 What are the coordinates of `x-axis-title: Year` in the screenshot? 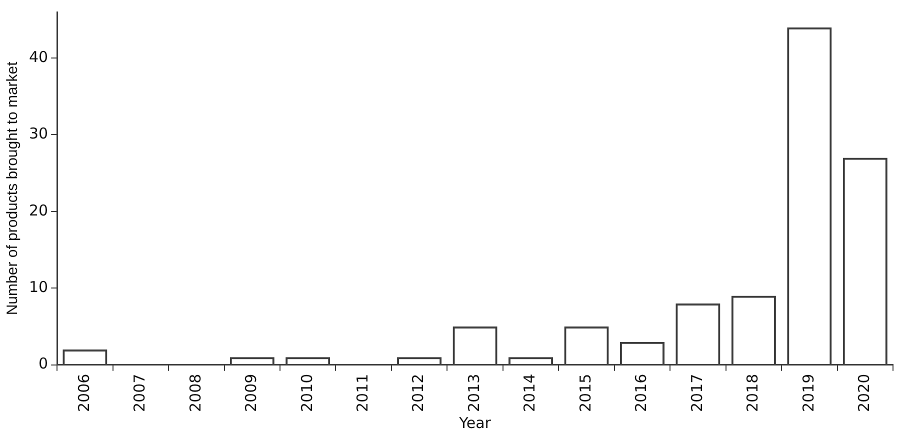 It's located at (475, 423).